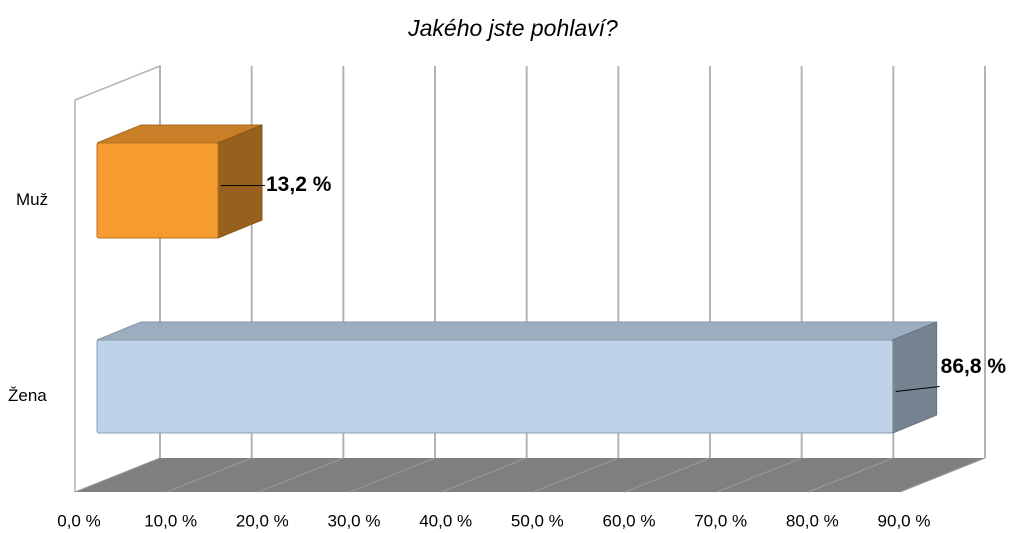 This screenshot has height=533, width=1027. Describe the element at coordinates (445, 520) in the screenshot. I see `x-tick-label: 40,0 %` at that location.